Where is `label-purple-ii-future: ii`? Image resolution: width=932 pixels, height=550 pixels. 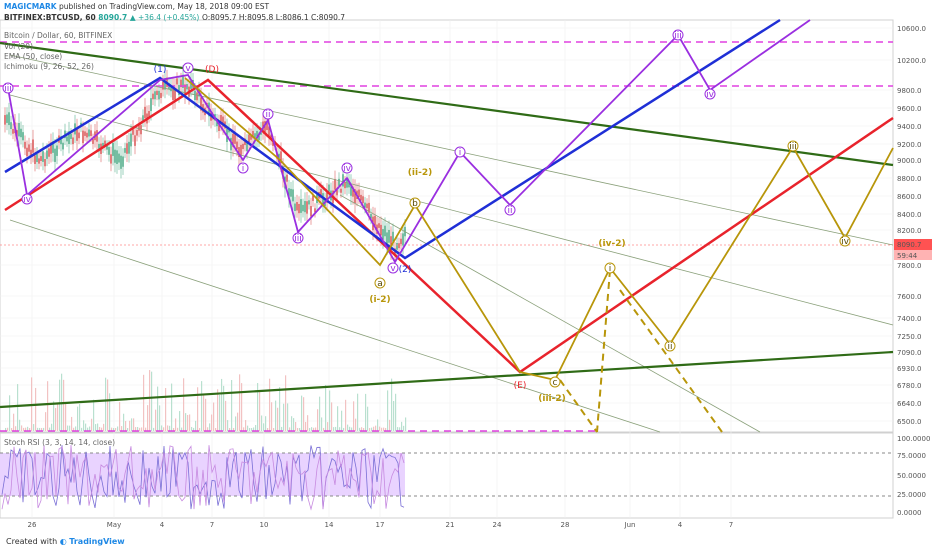 label-purple-ii-future: ii is located at coordinates (510, 210).